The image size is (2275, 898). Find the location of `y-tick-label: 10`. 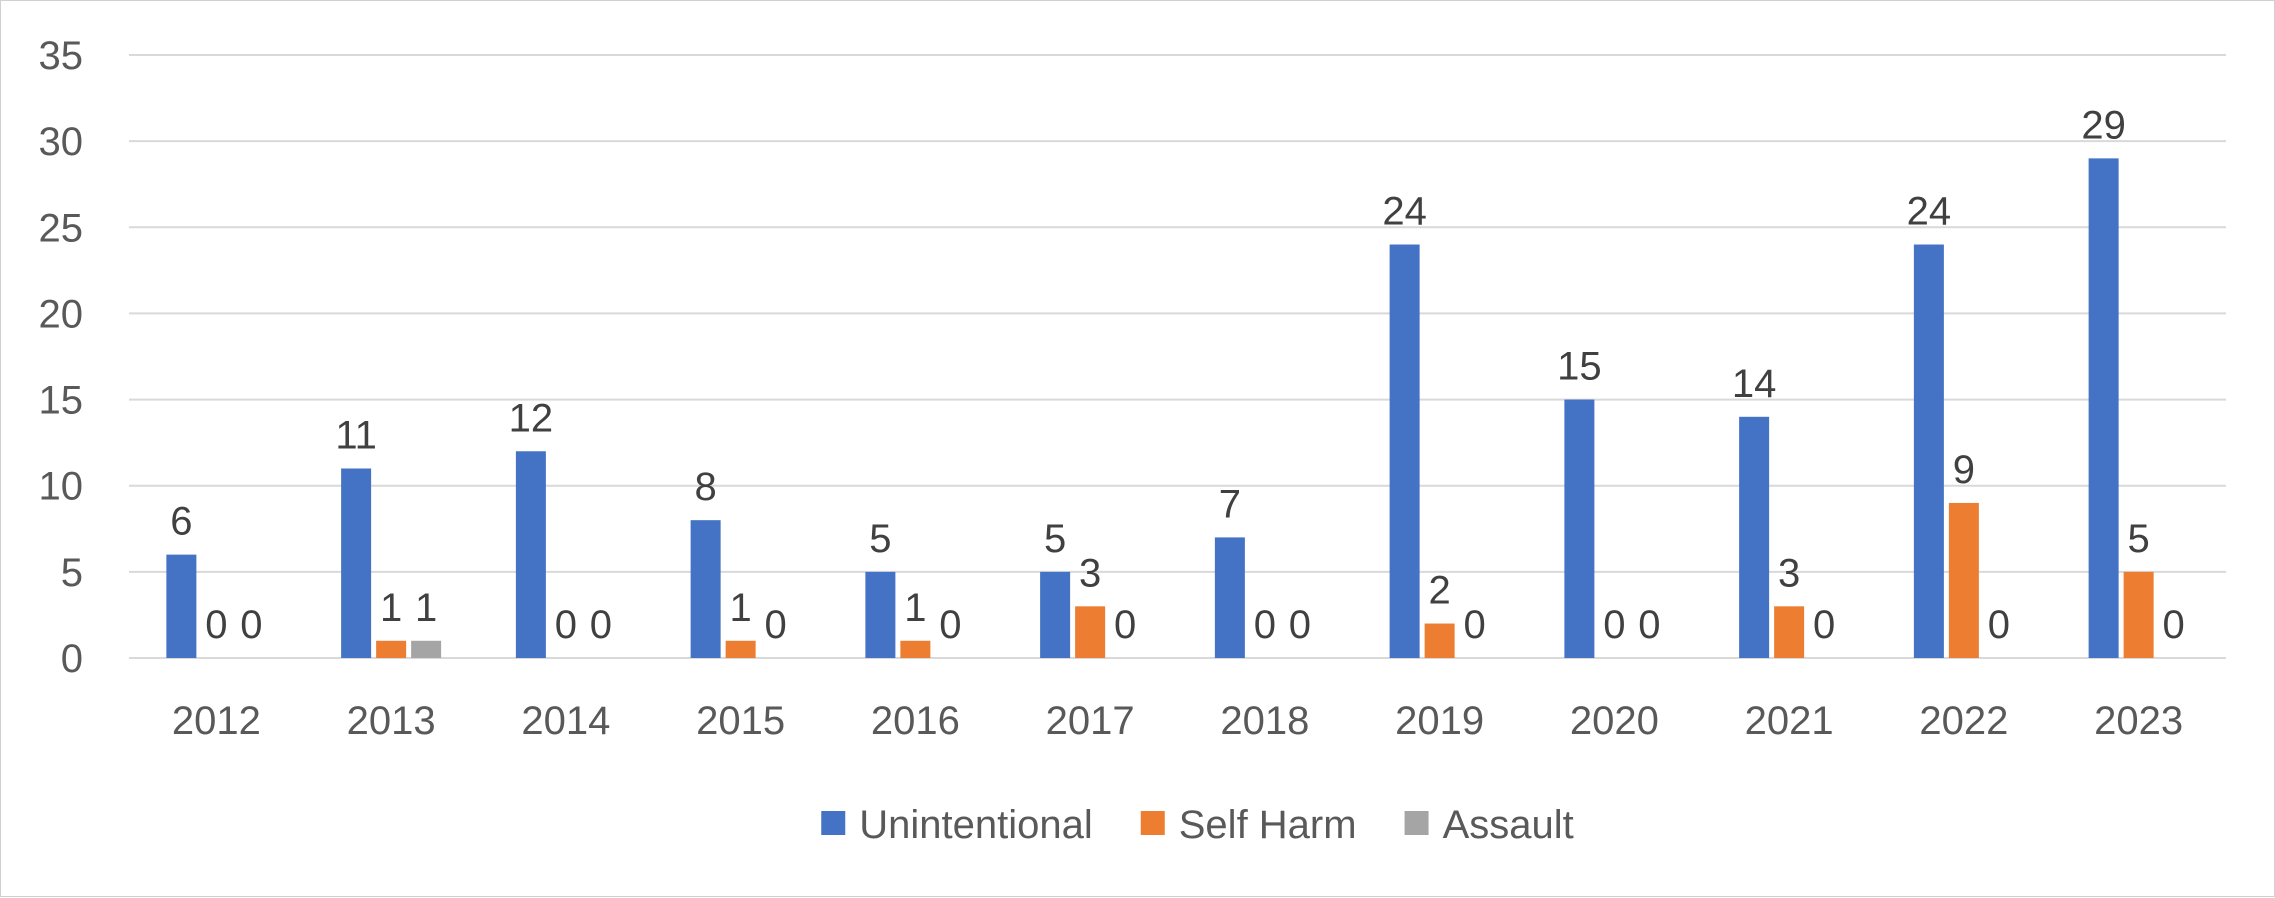

y-tick-label: 10 is located at coordinates (61, 487).